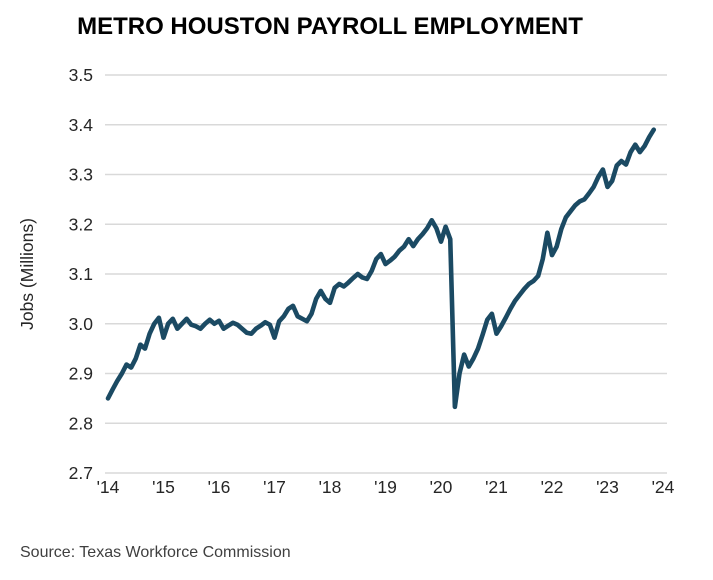 Image resolution: width=713 pixels, height=580 pixels. I want to click on source-note: Source: Texas Workforce Commission, so click(155, 552).